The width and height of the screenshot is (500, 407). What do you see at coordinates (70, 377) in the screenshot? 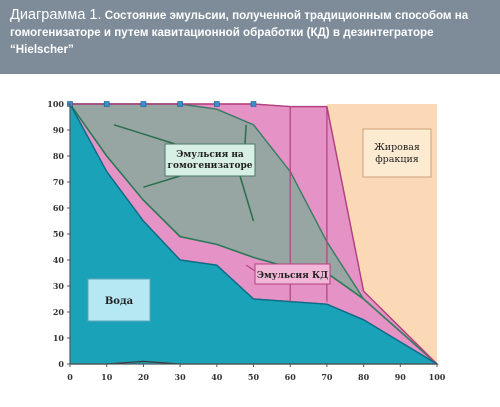
I see `x-tick-label: 0` at bounding box center [70, 377].